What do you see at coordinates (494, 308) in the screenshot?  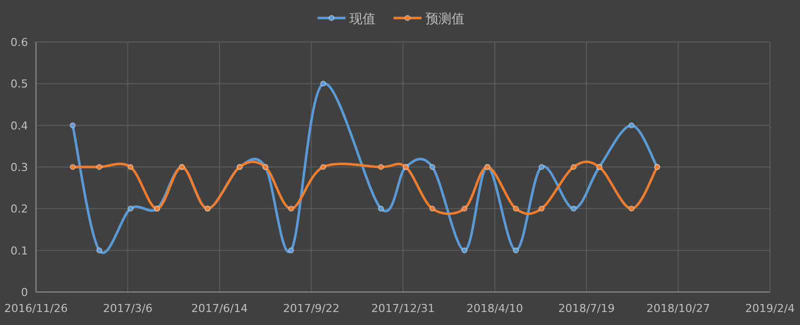 I see `x-tick-label: 2018/4/10` at bounding box center [494, 308].